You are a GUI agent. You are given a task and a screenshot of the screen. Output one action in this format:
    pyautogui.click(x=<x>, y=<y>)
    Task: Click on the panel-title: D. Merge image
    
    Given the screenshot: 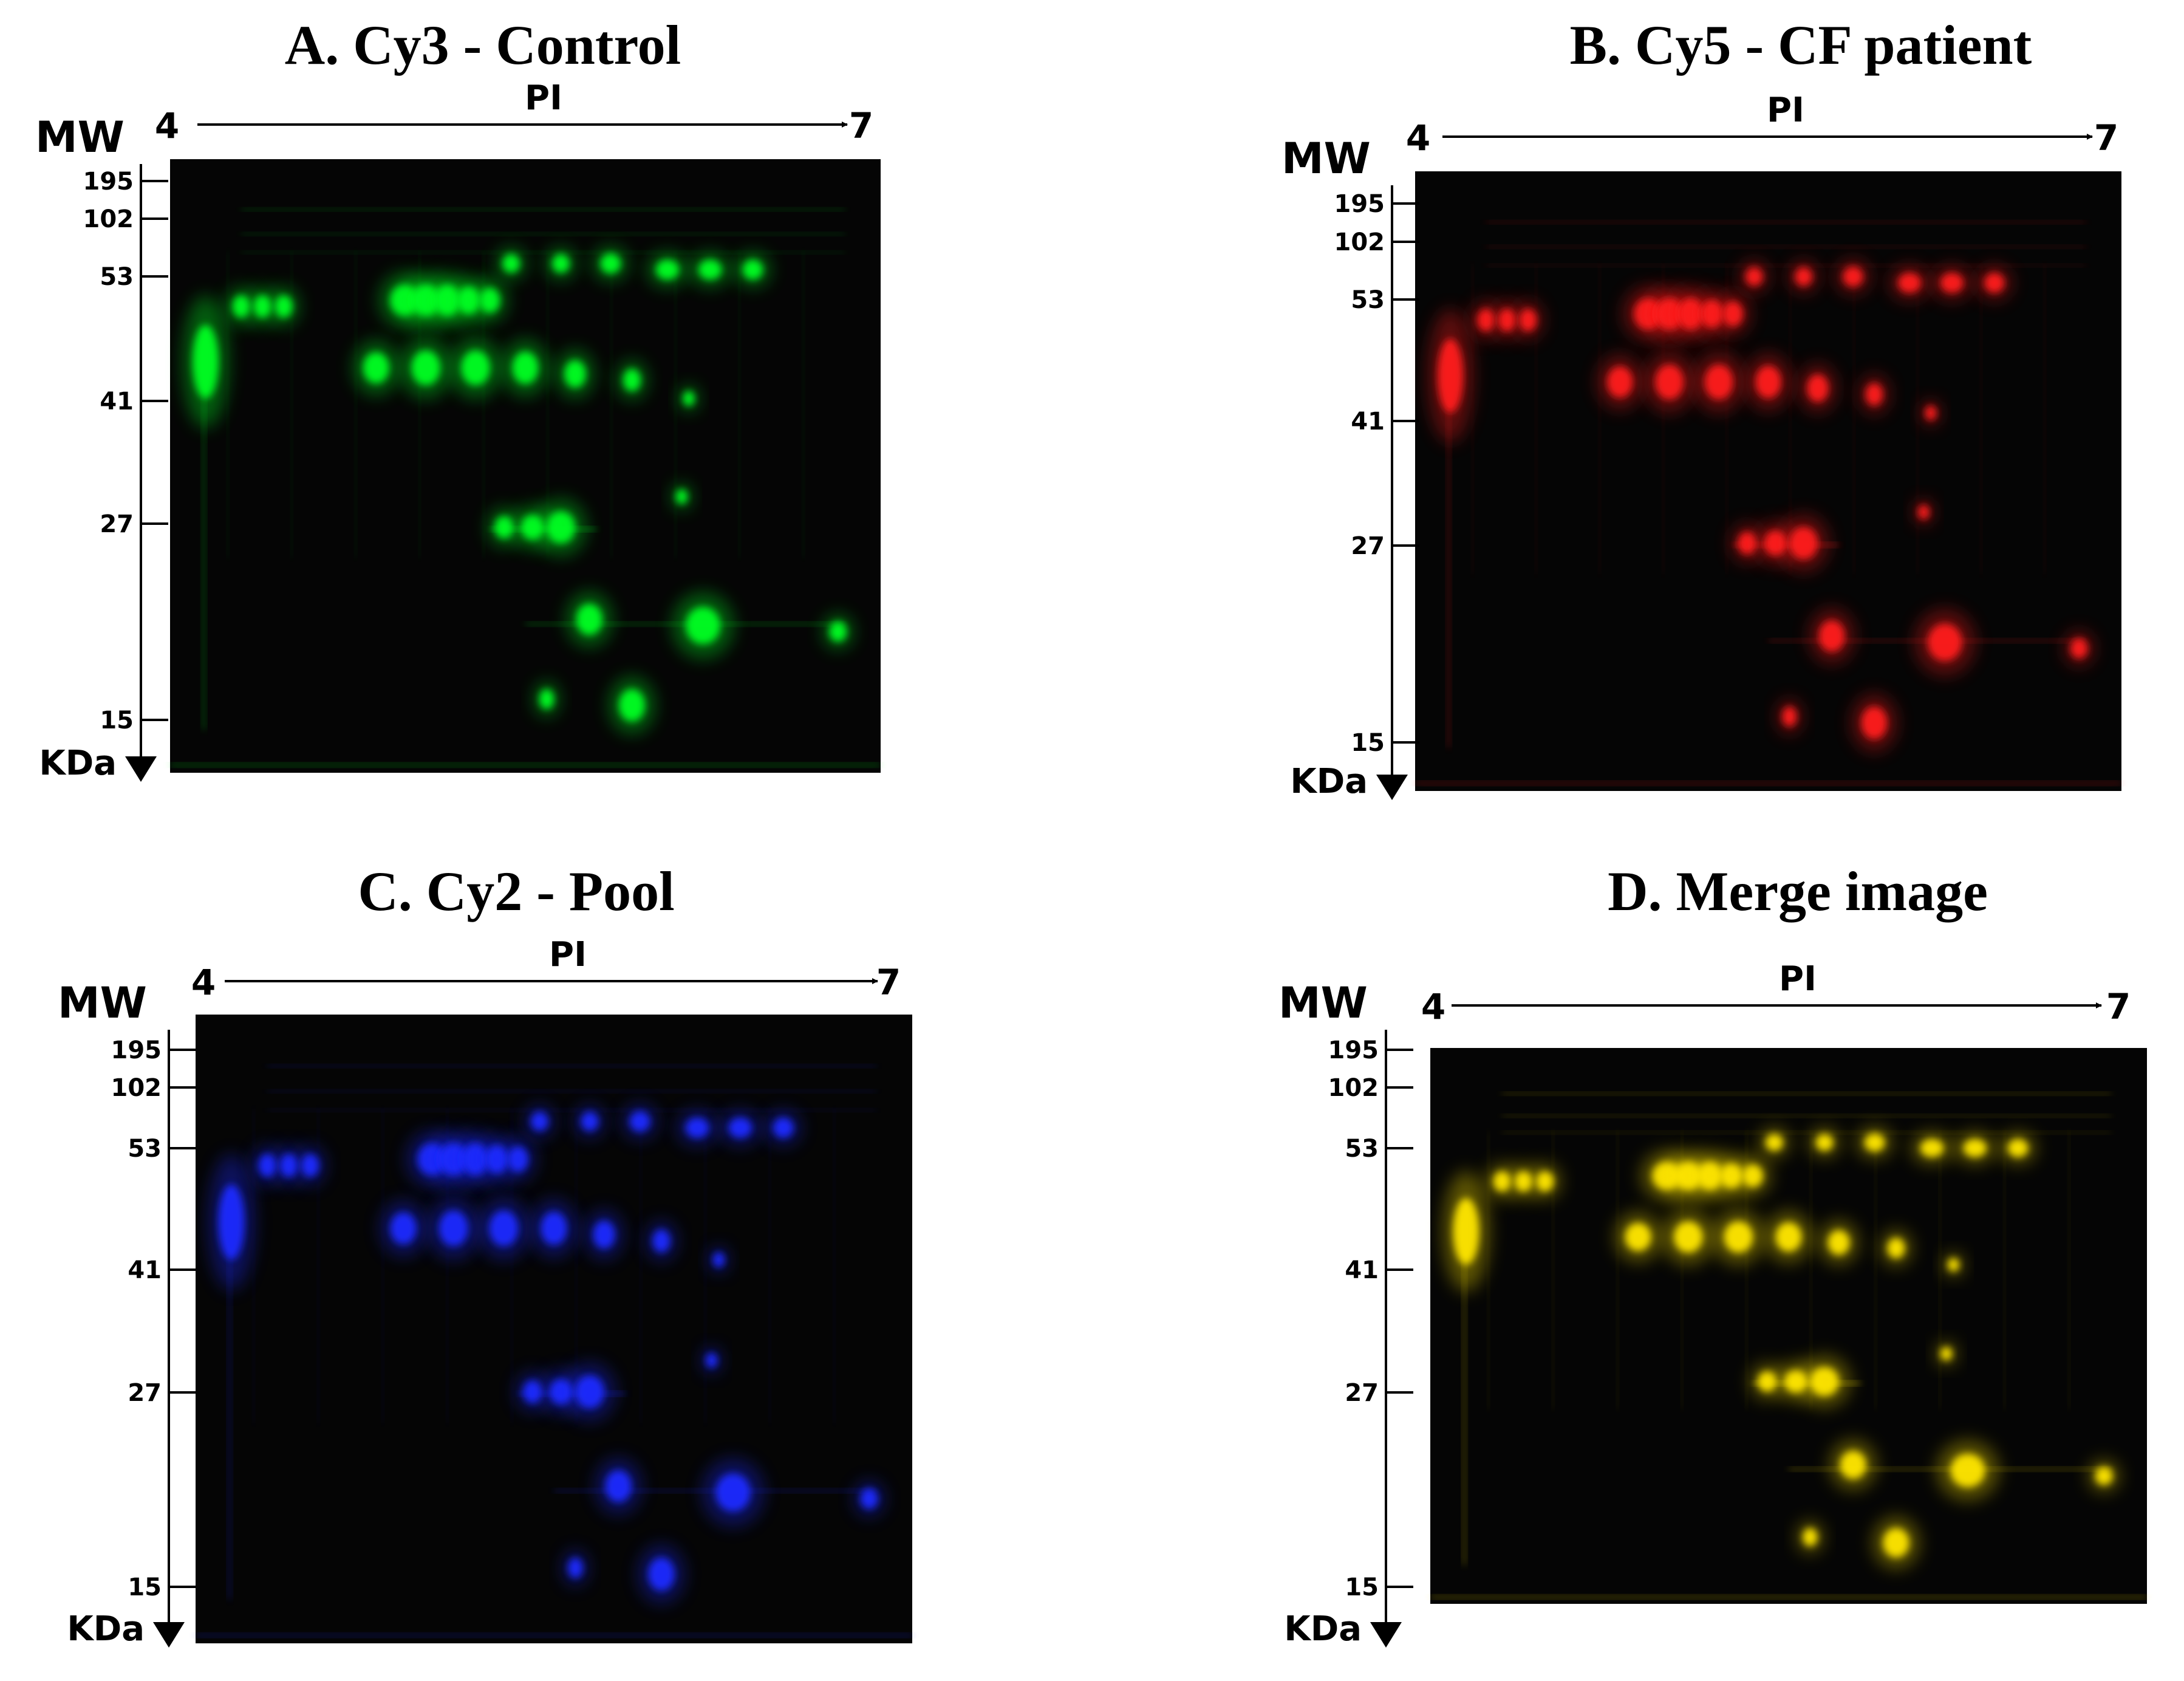 What is the action you would take?
    pyautogui.click(x=1798, y=891)
    